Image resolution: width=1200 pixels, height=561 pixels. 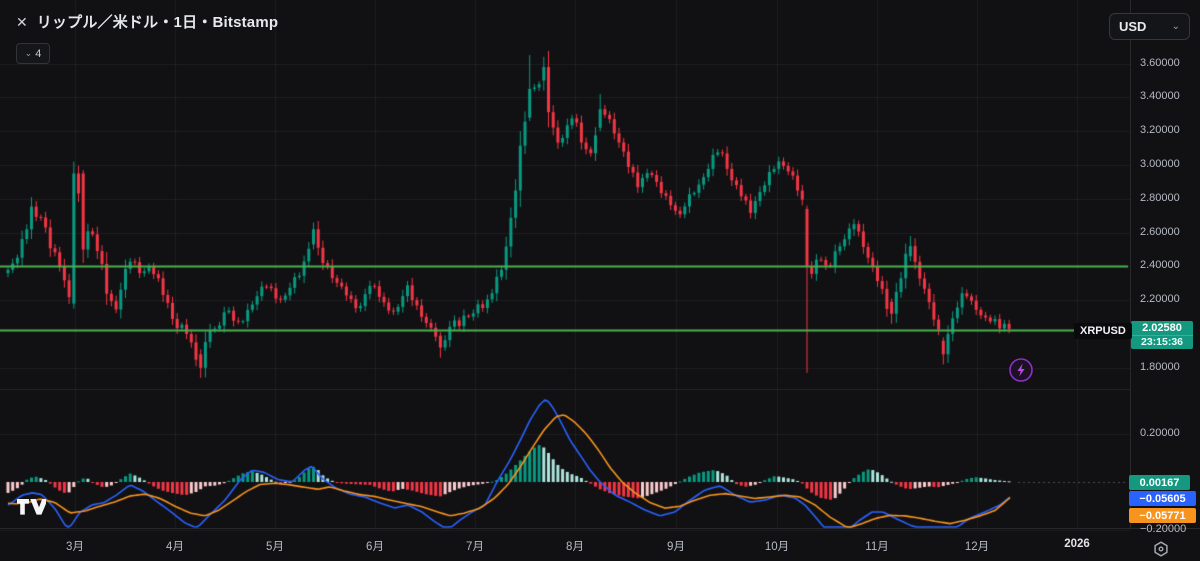 What do you see at coordinates (22, 21) in the screenshot?
I see `close-icon: ✕` at bounding box center [22, 21].